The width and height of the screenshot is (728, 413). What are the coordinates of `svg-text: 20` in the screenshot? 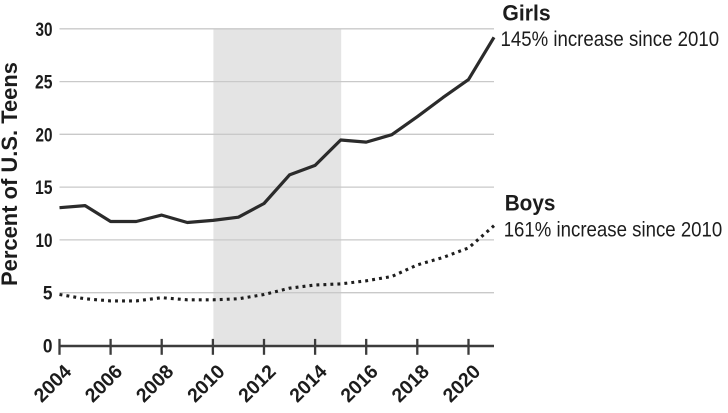 It's located at (44, 135).